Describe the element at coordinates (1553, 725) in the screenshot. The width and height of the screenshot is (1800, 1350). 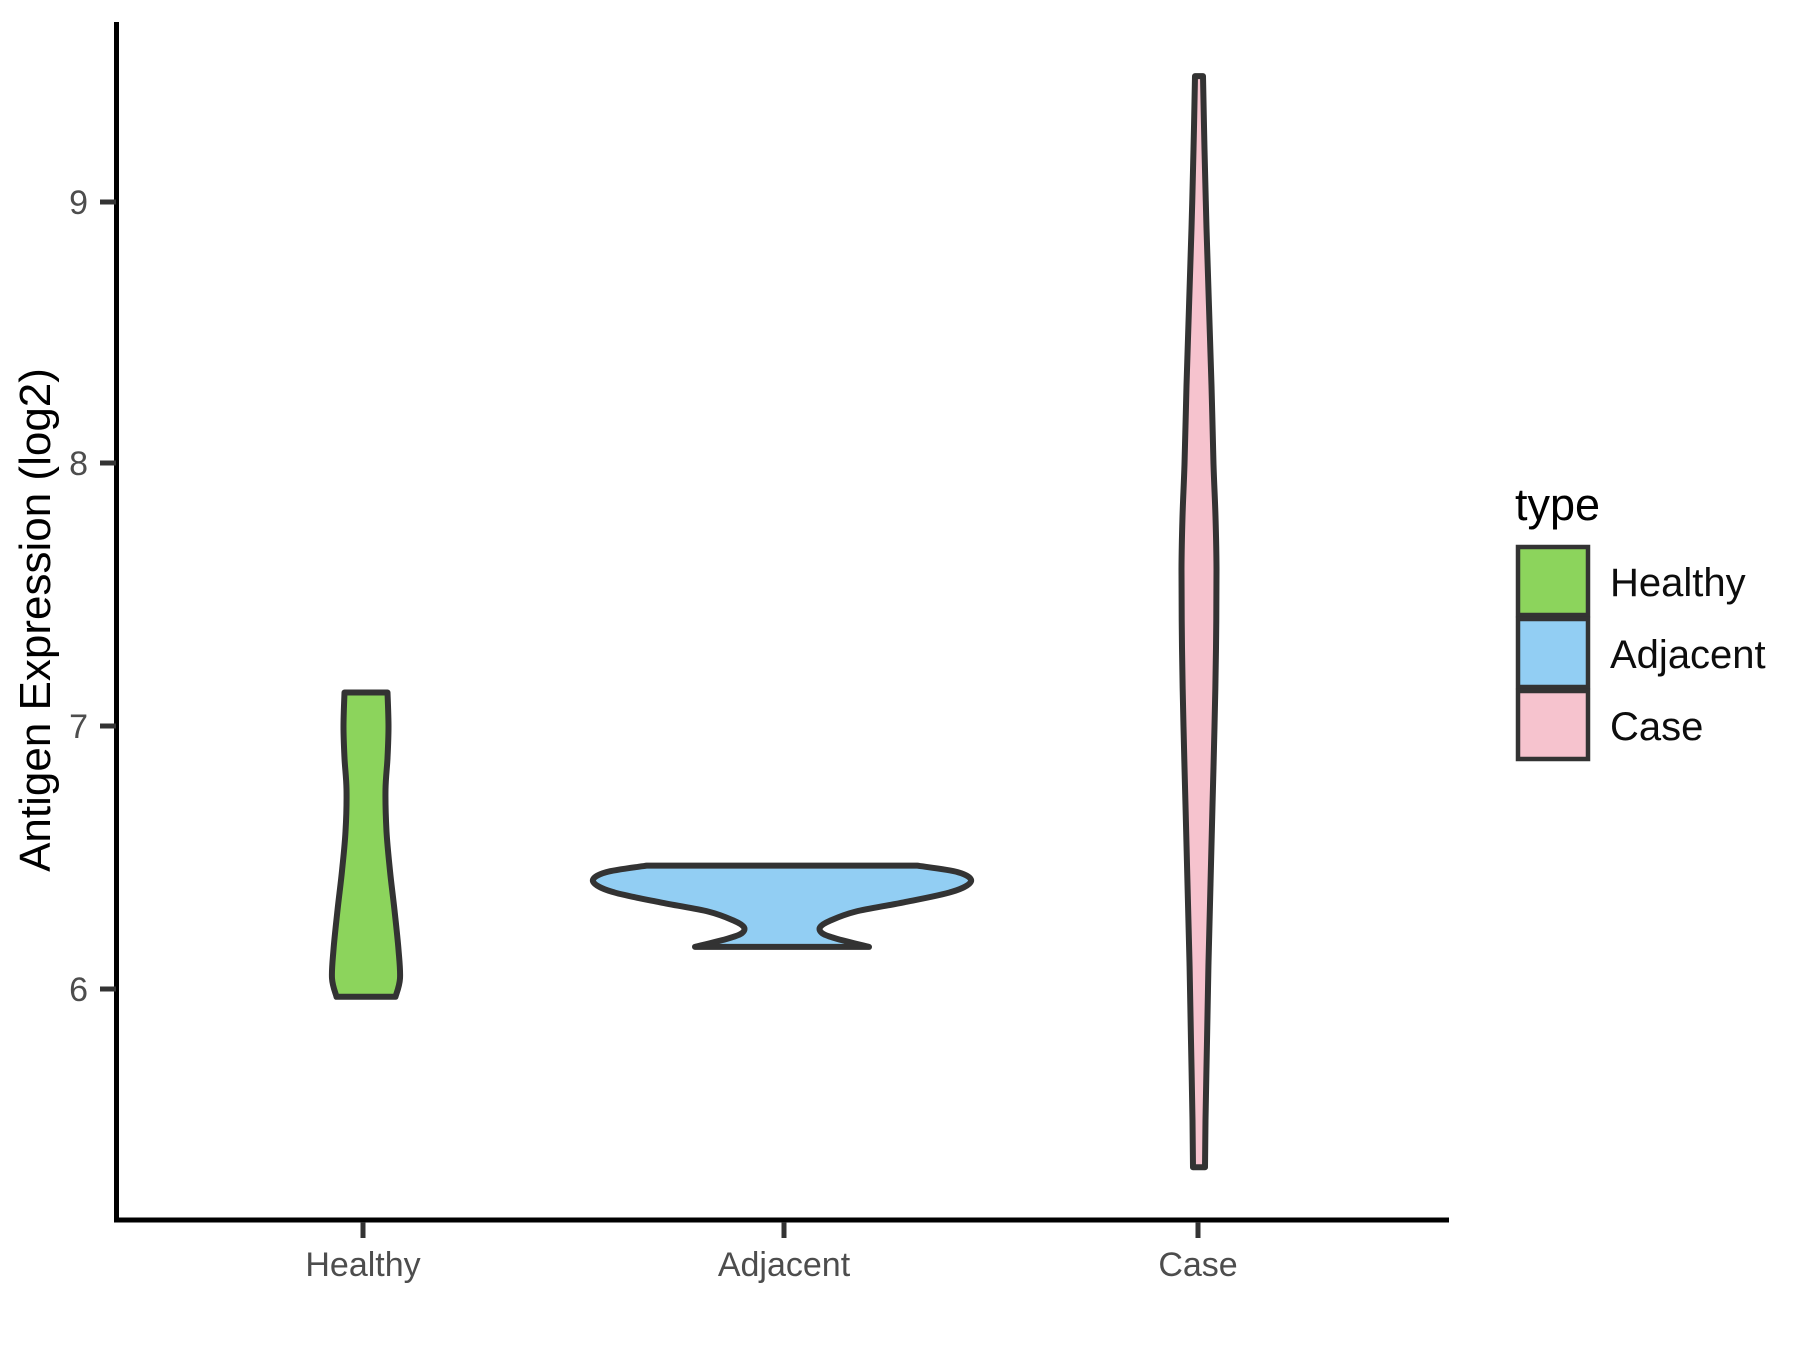
I see `legend-key-case` at that location.